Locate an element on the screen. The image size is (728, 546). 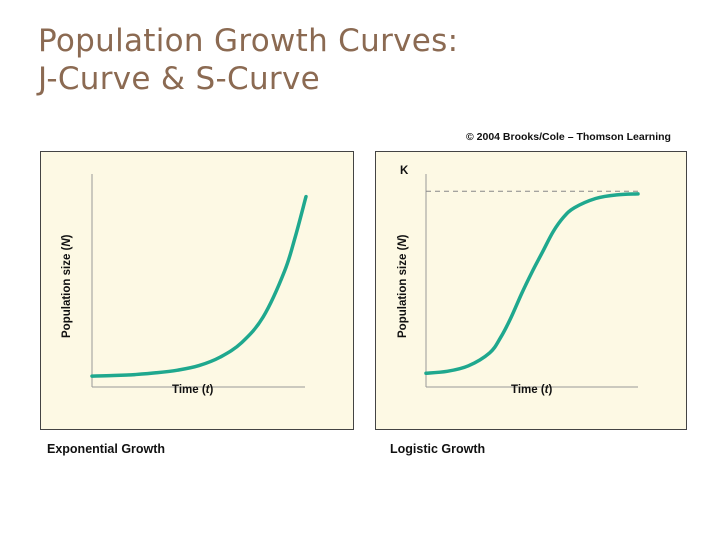
slide-title-line2: J-Curve & S-Curve is located at coordinates (179, 79).